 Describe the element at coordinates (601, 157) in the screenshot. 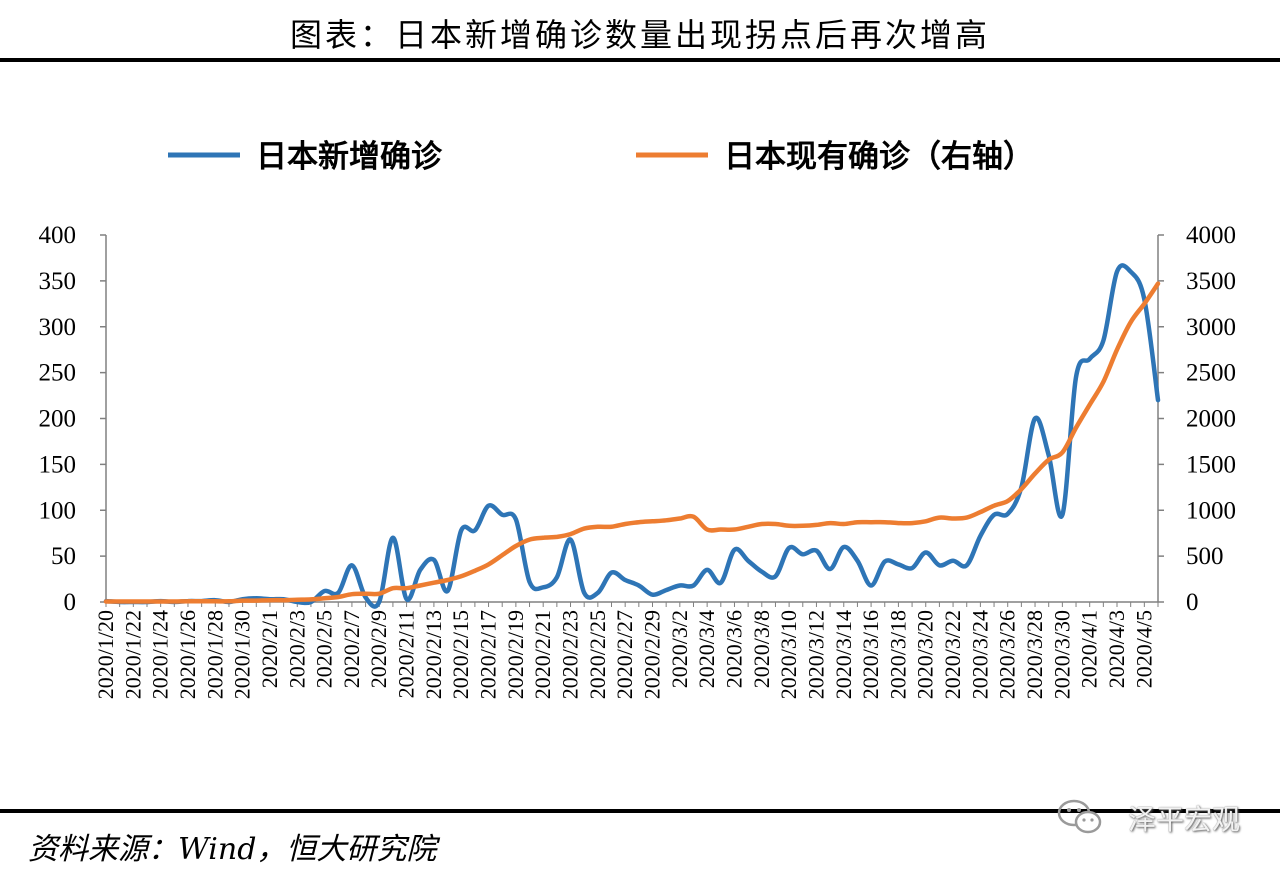

I see `legend: 日本新增确诊 日本现有确诊（右轴）` at that location.